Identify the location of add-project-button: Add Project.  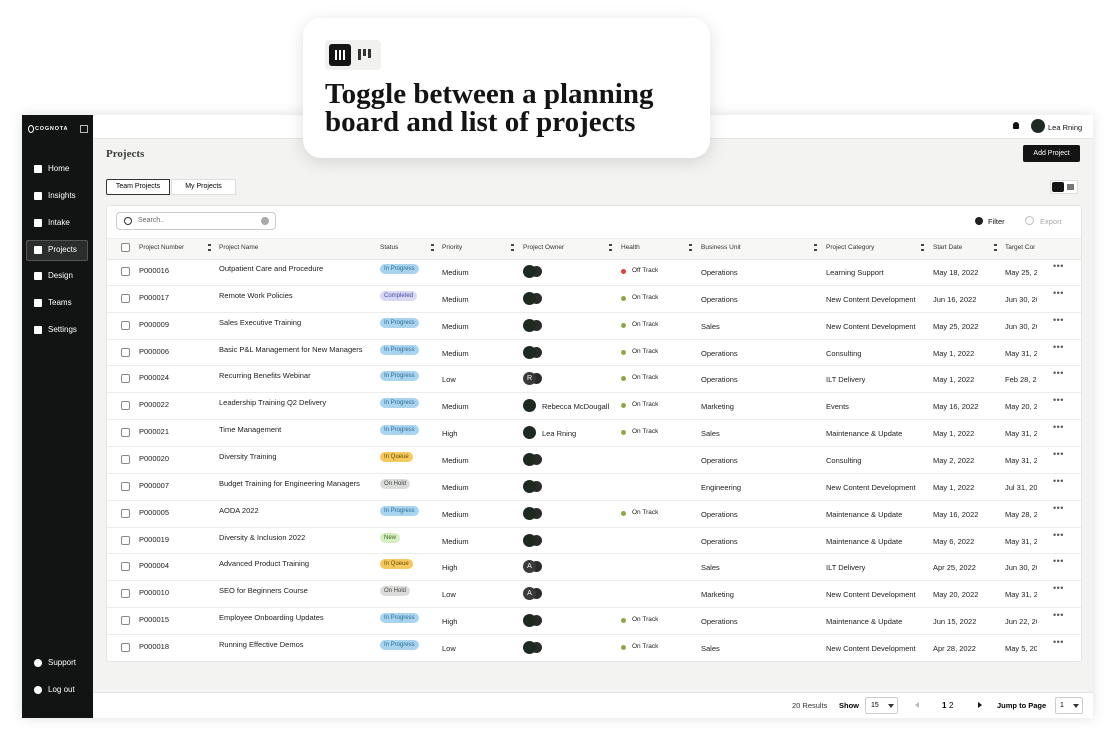
(1051, 153).